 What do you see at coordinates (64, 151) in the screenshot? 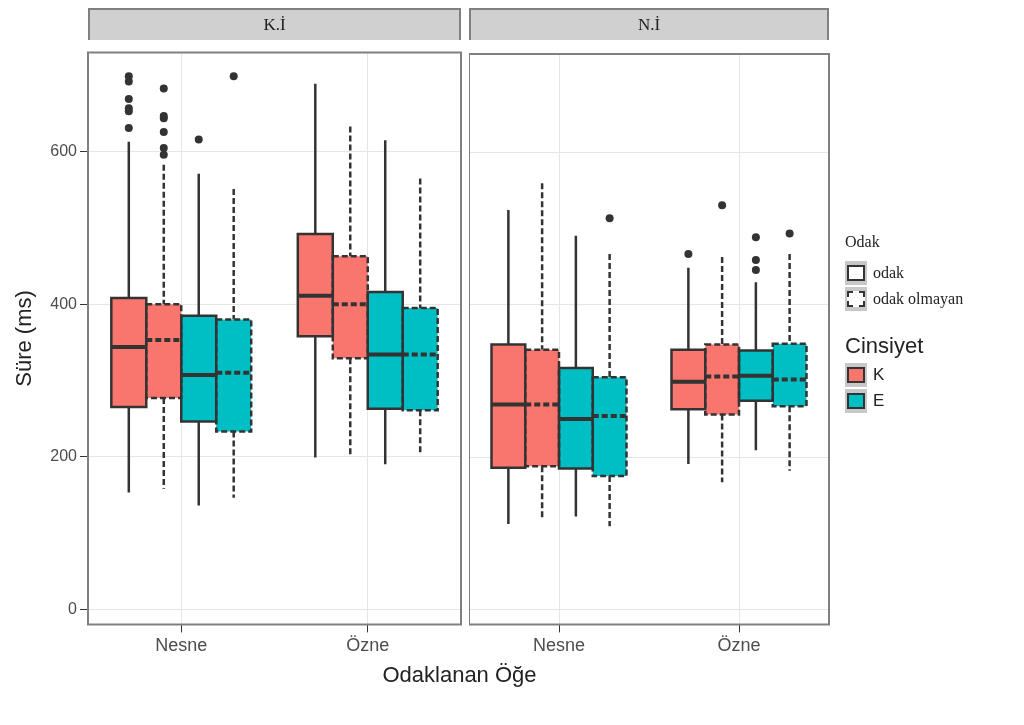
I see `y-tick-label: 600` at bounding box center [64, 151].